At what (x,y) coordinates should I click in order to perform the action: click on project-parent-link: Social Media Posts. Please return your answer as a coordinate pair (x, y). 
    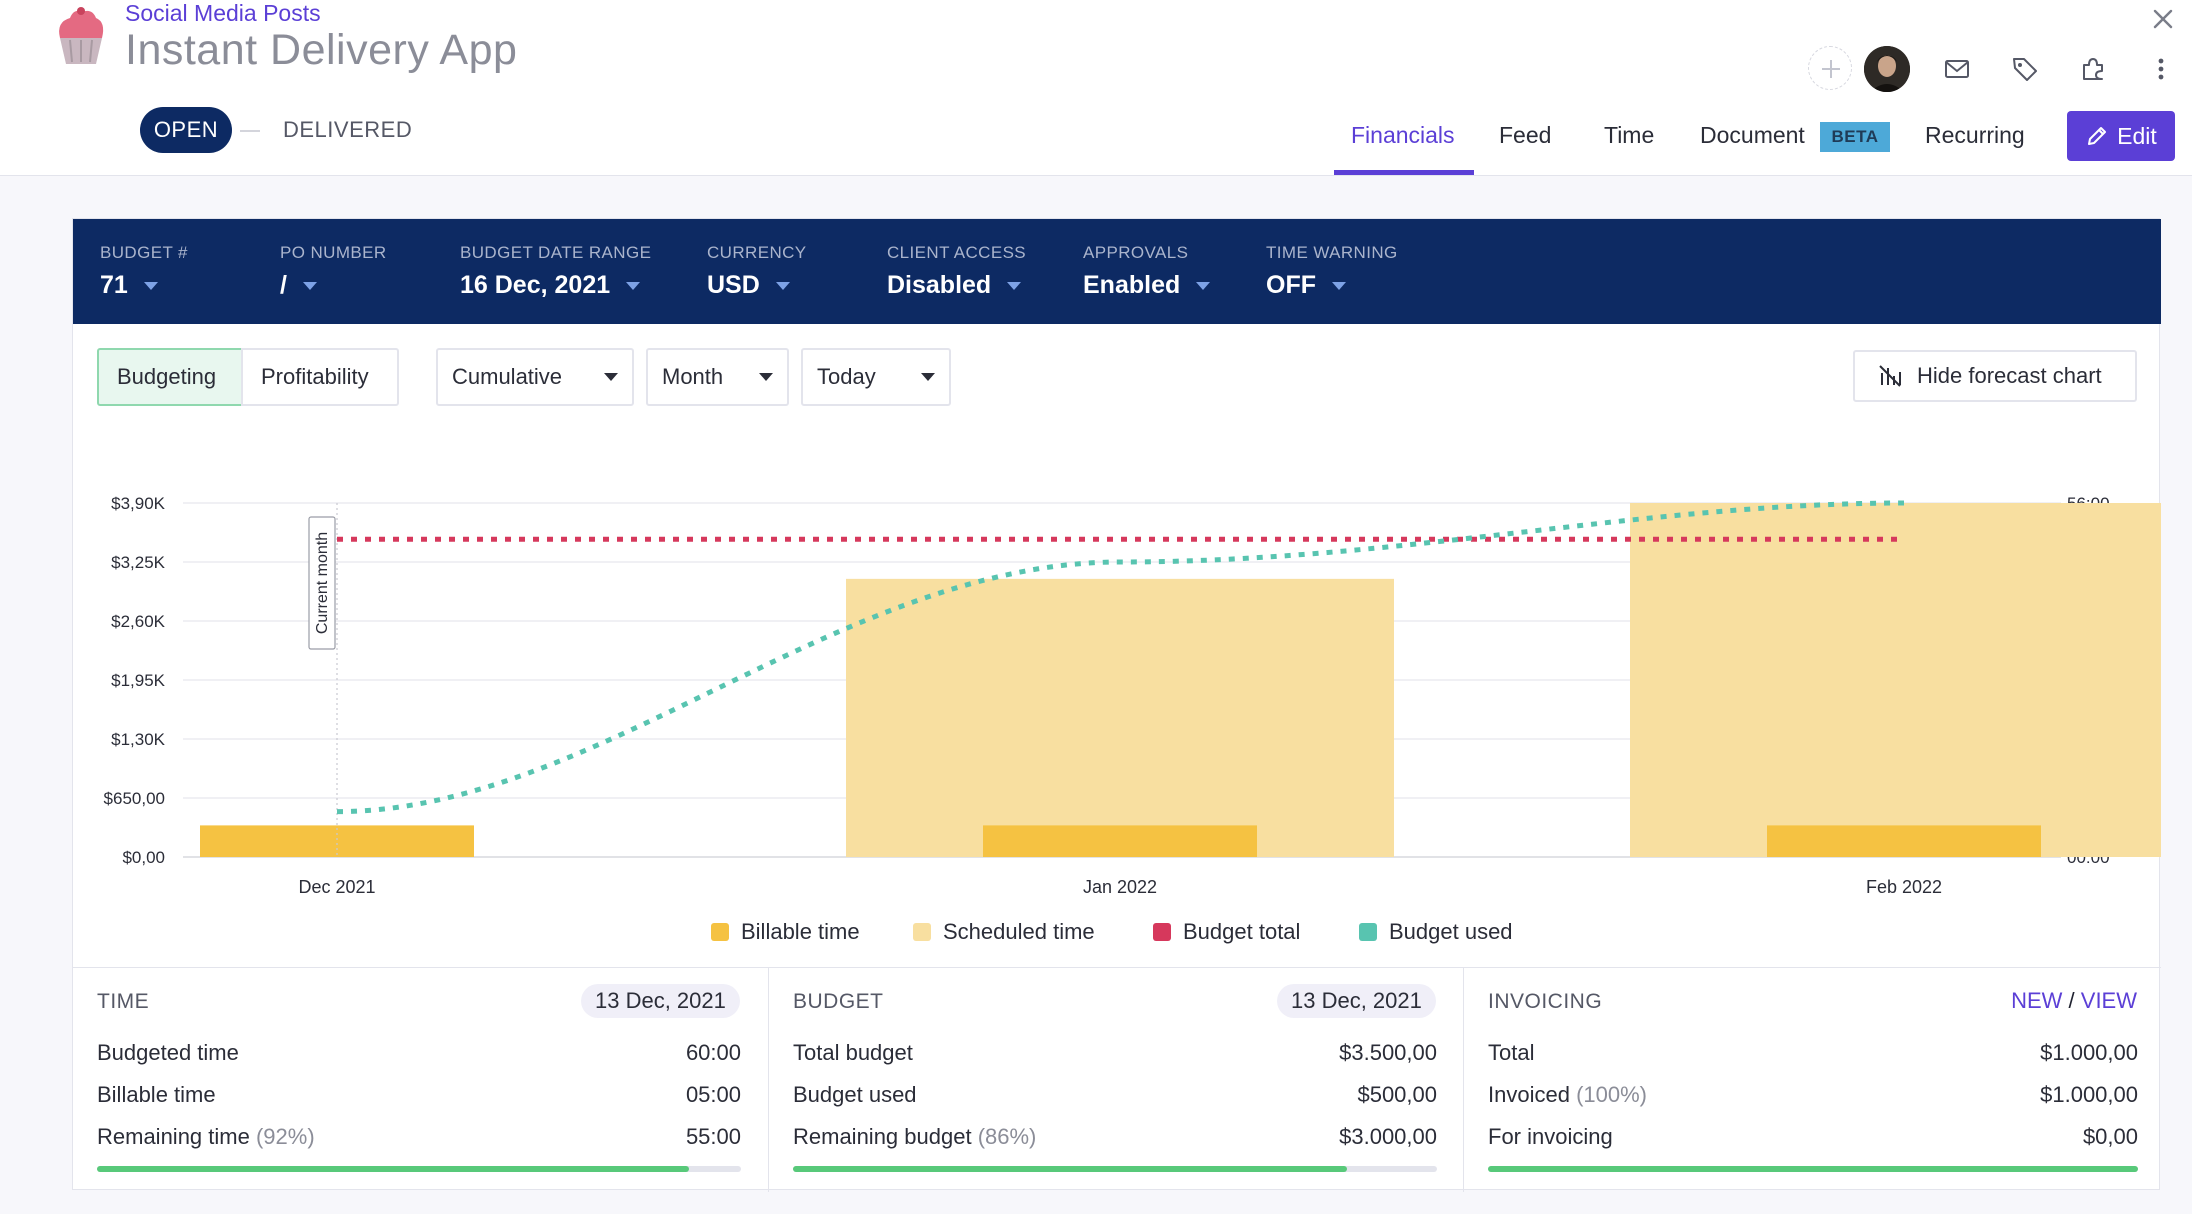
    Looking at the image, I should click on (223, 13).